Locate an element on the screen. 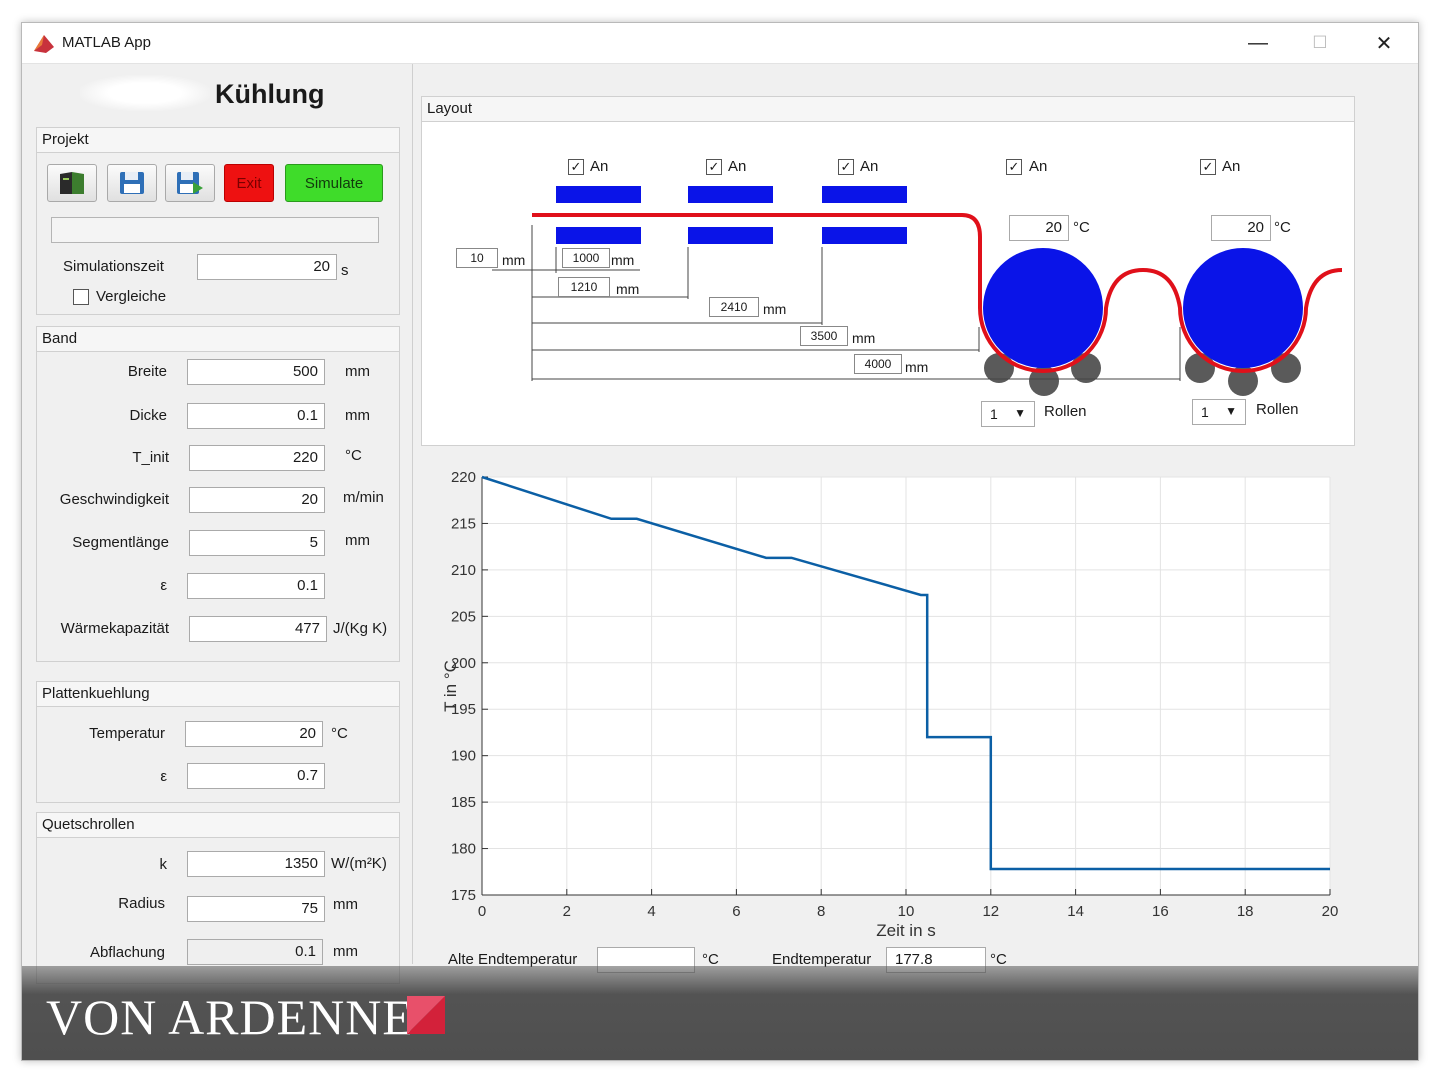 The height and width of the screenshot is (1080, 1438). x-tick-label: 8 is located at coordinates (821, 911).